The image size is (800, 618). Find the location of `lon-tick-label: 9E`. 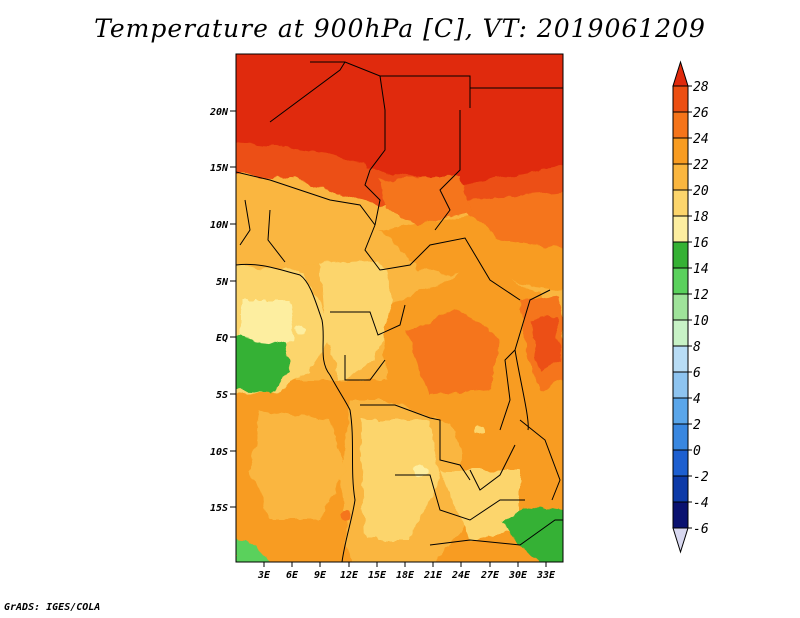

lon-tick-label: 9E is located at coordinates (320, 575).